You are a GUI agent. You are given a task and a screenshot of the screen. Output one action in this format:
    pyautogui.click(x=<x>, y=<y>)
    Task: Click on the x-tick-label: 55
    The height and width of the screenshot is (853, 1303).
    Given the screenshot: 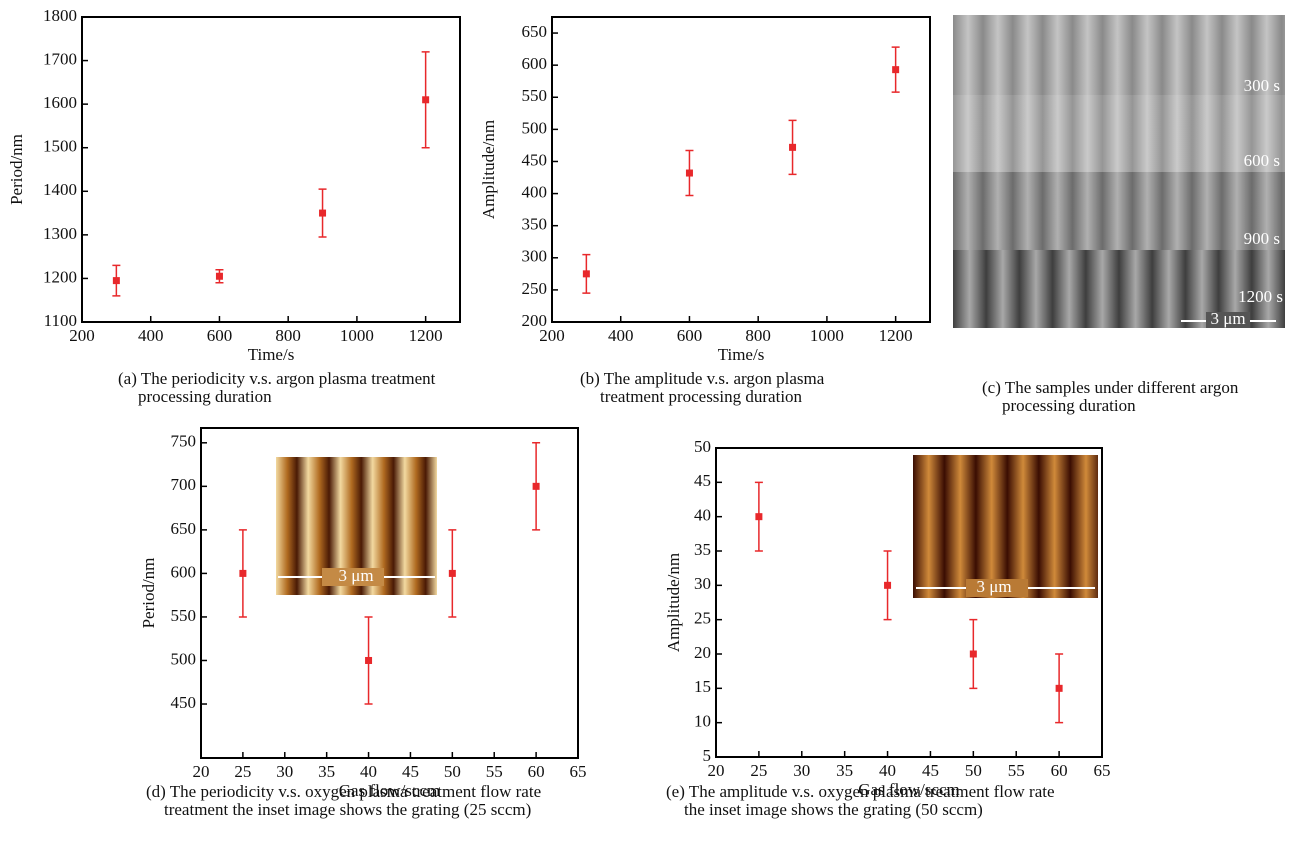 What is the action you would take?
    pyautogui.click(x=494, y=771)
    